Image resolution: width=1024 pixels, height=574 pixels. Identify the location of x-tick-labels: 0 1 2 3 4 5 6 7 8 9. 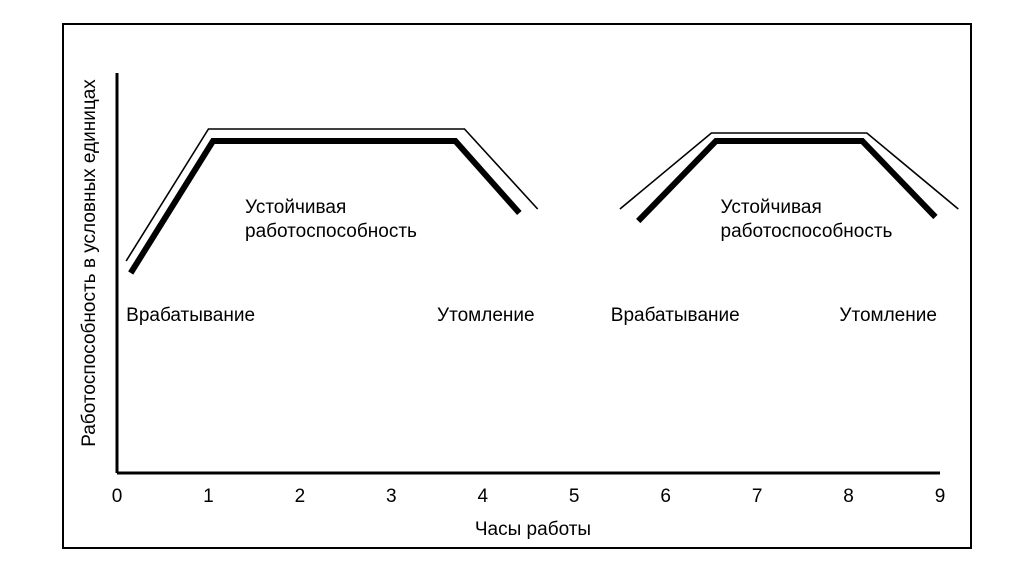
(529, 496).